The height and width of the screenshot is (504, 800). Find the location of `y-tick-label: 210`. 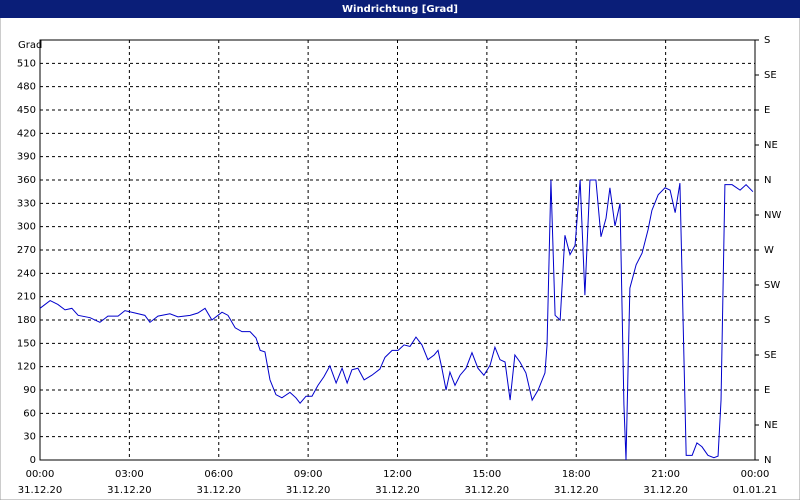

y-tick-label: 210 is located at coordinates (26, 297).